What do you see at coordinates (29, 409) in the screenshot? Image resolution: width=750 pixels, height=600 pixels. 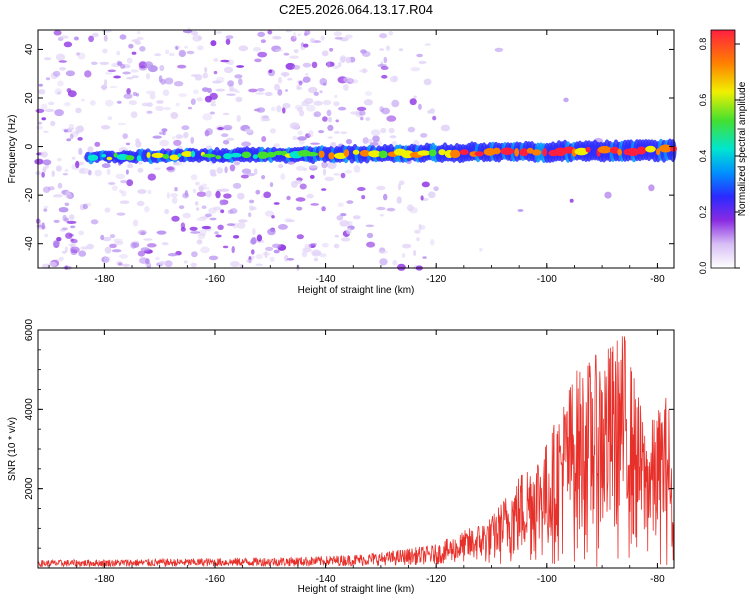 I see `snr-y-tick-label: 4000` at bounding box center [29, 409].